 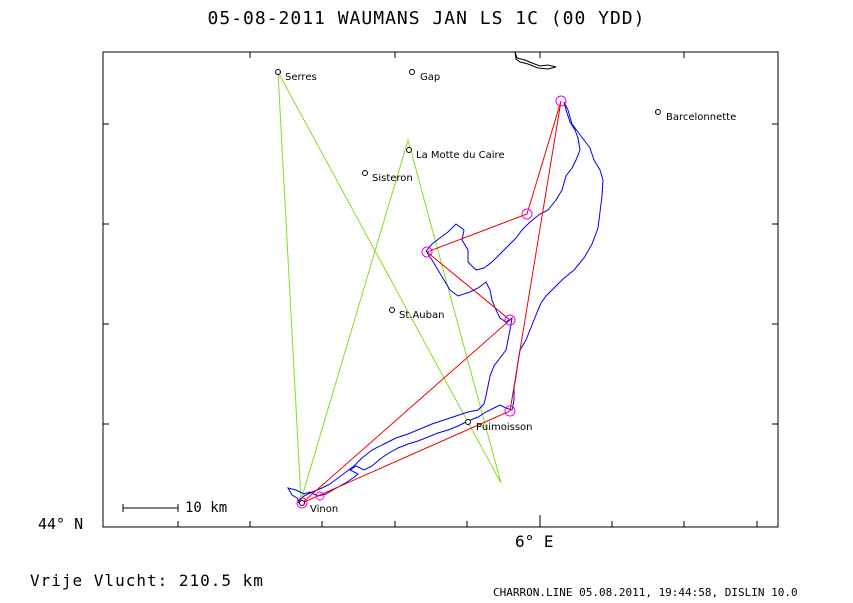 I want to click on scale-bar, so click(x=150, y=508).